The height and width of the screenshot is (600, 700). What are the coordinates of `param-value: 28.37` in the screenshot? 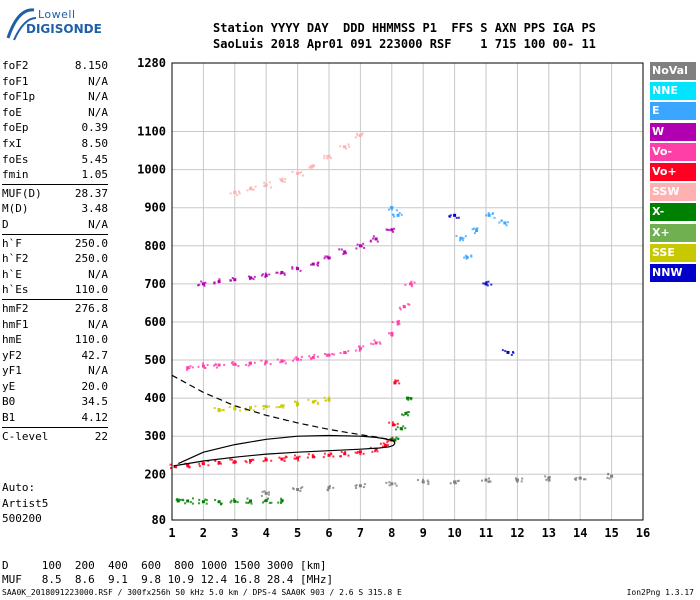 It's located at (91, 193).